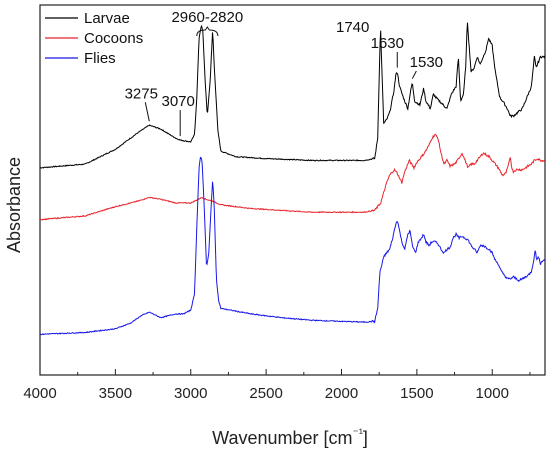 The width and height of the screenshot is (550, 454). Describe the element at coordinates (290, 437) in the screenshot. I see `x-axis-title: Wavenumber [cm⁻¹]` at that location.